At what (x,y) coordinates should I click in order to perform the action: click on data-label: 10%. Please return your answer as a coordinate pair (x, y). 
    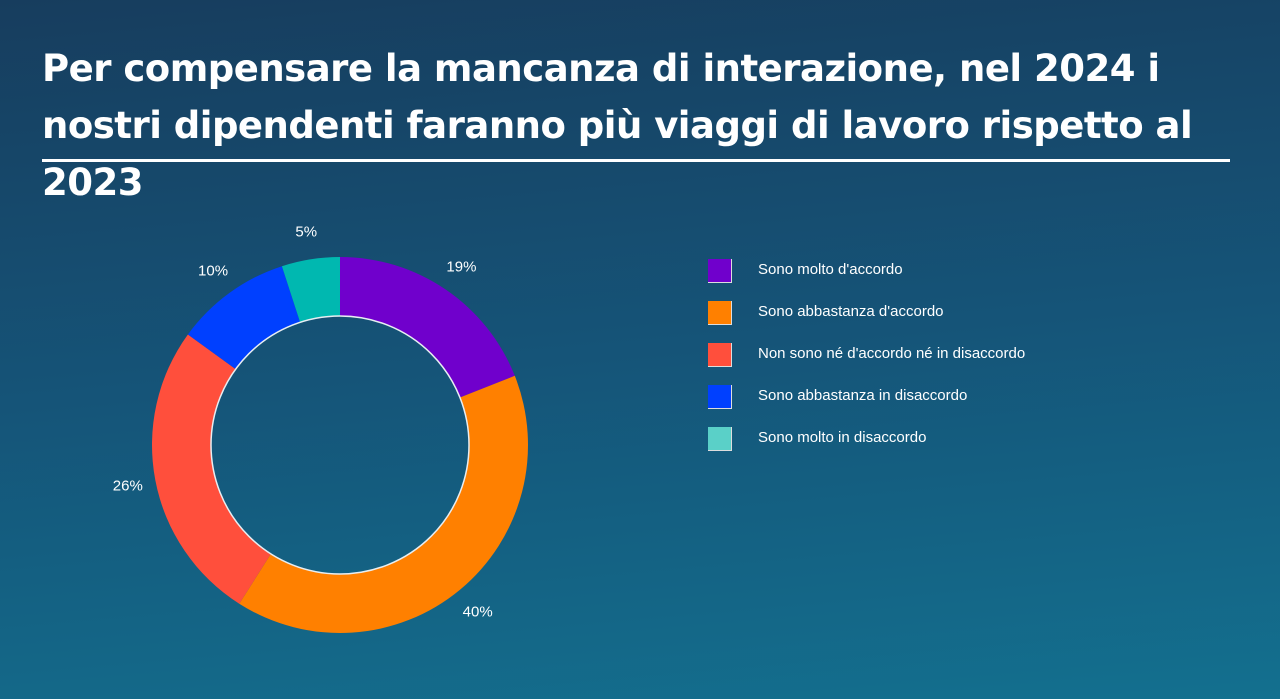
    Looking at the image, I should click on (213, 270).